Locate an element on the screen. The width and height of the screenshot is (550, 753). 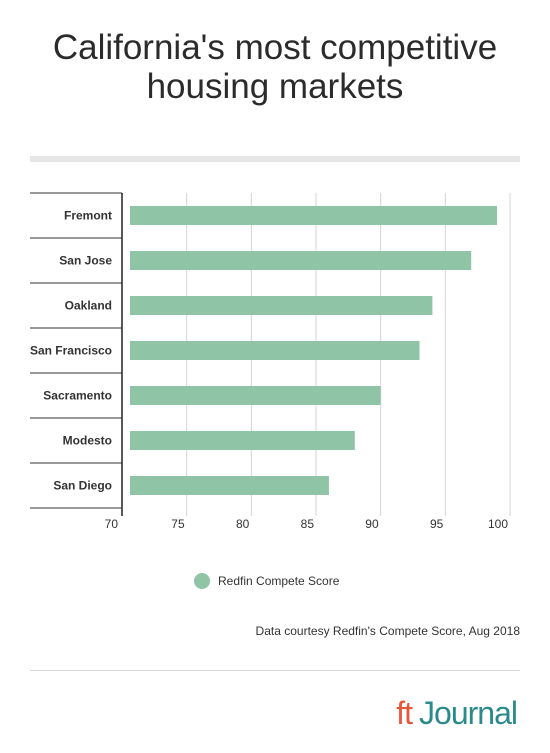
legend-swatch is located at coordinates (202, 581).